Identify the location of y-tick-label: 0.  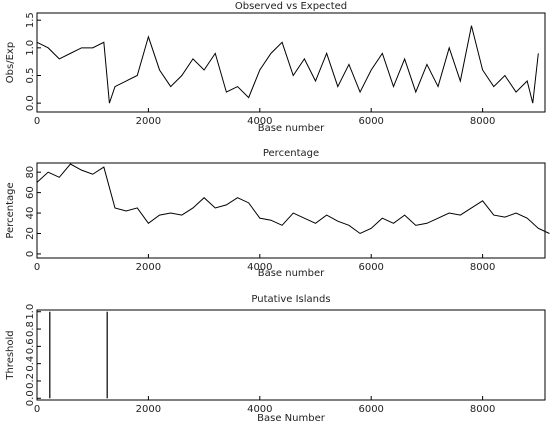
(30, 254).